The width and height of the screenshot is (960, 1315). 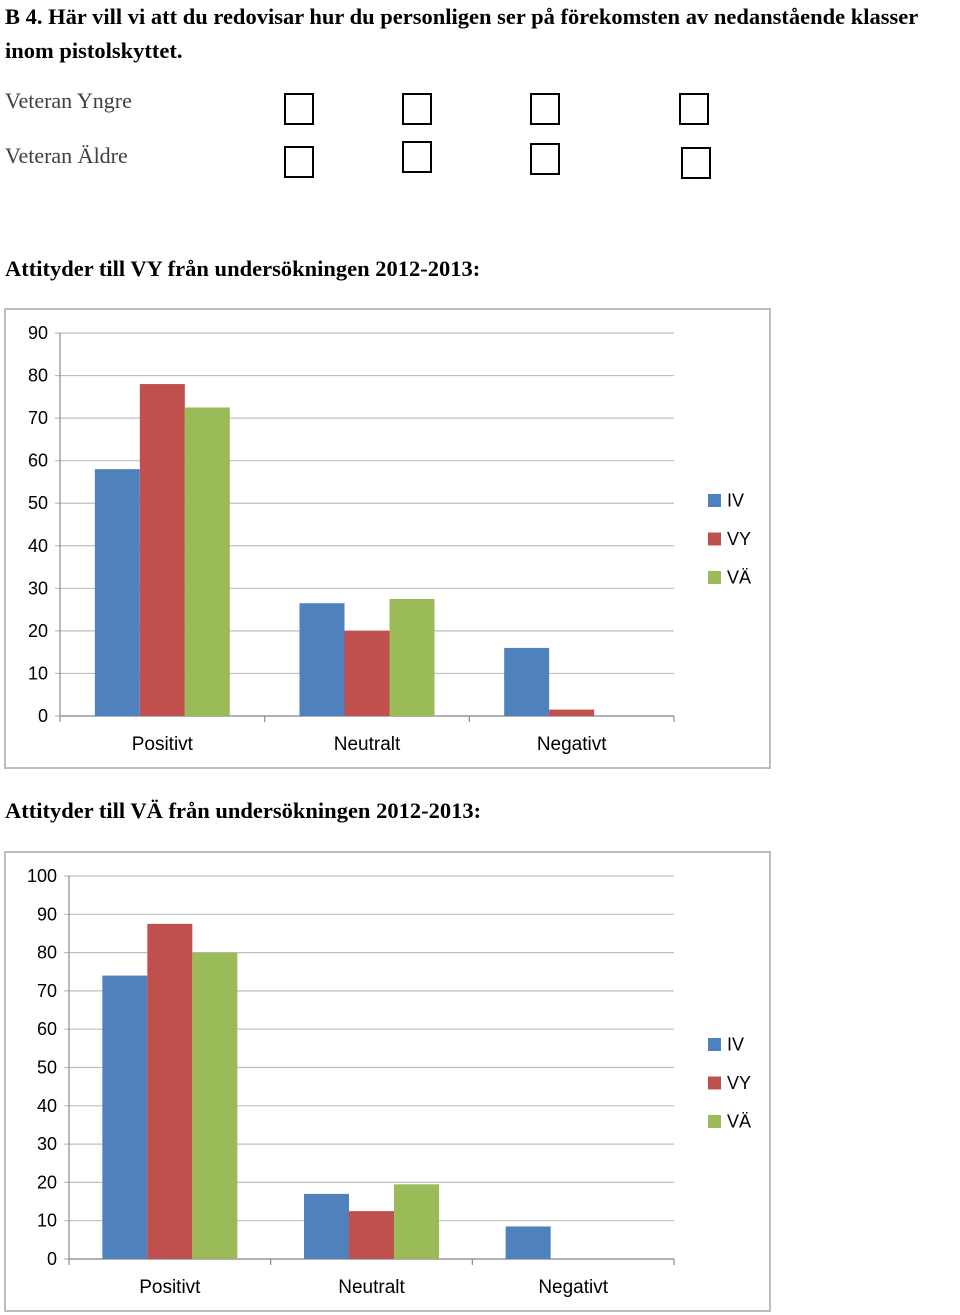 I want to click on y-tick-label: 100, so click(x=42, y=876).